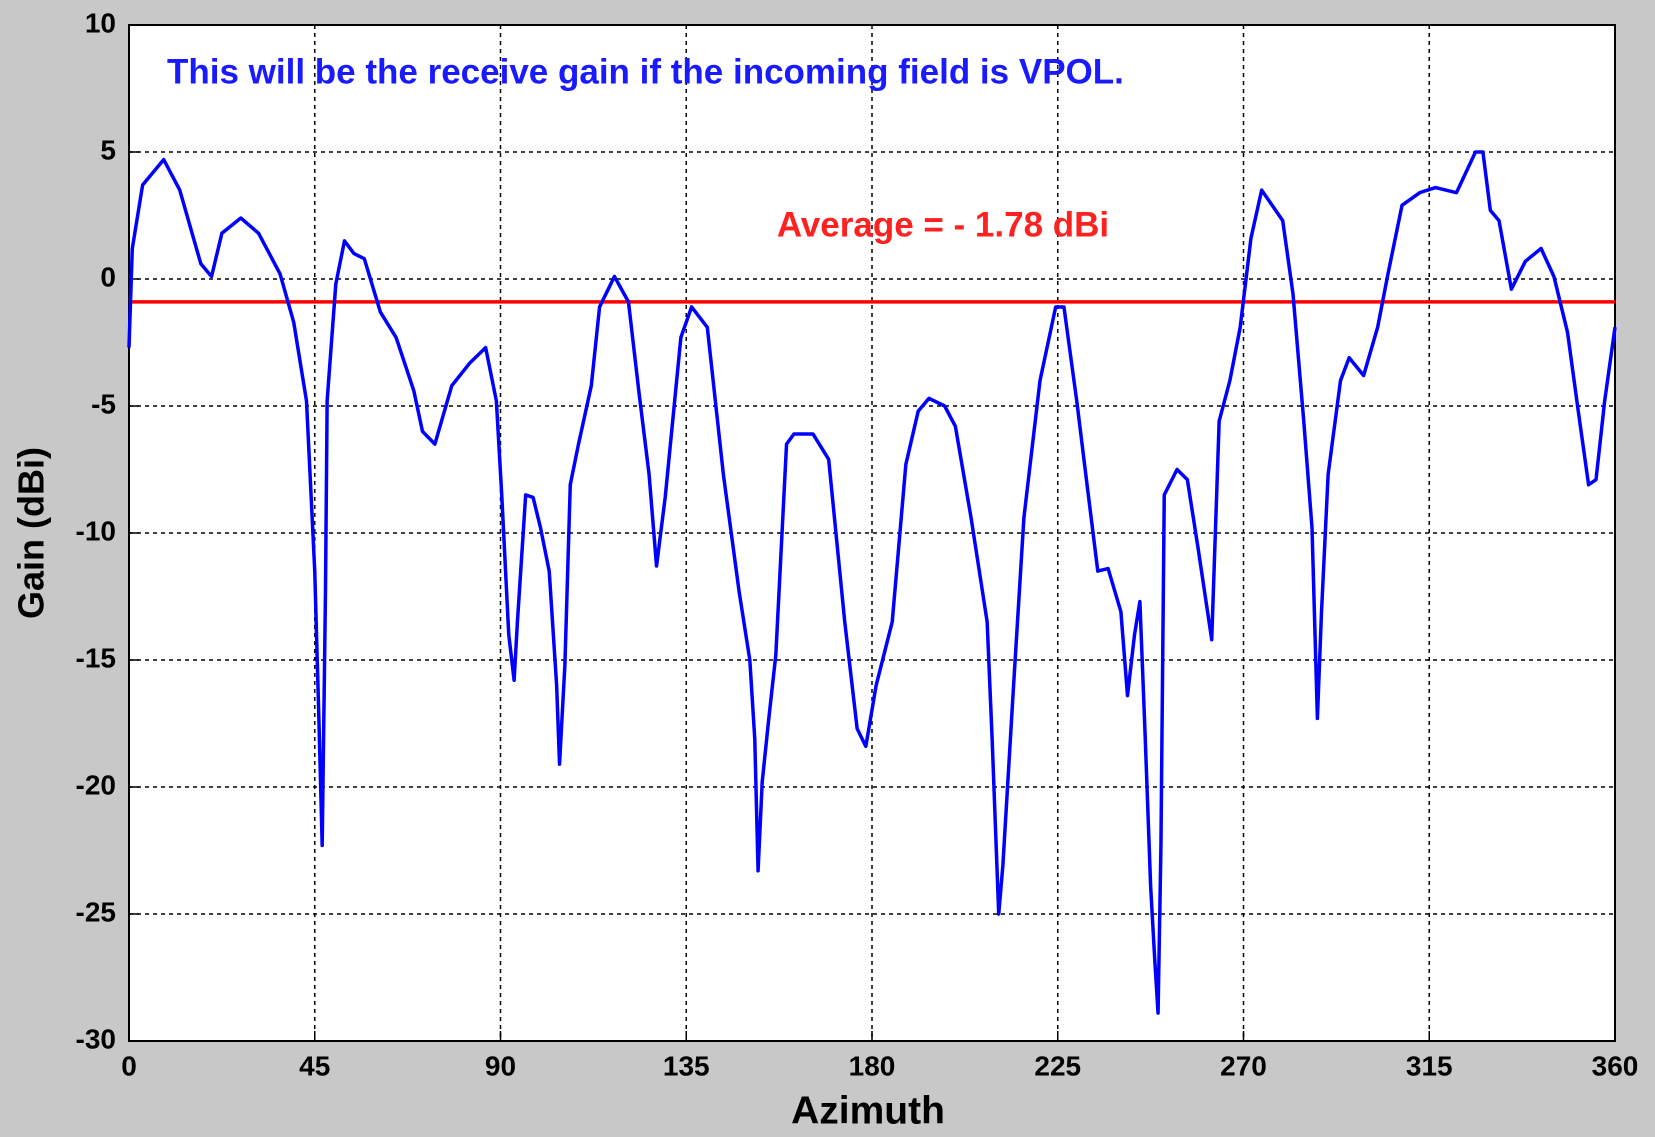 This screenshot has height=1137, width=1655. Describe the element at coordinates (1429, 1065) in the screenshot. I see `x-tick-label: 315` at that location.